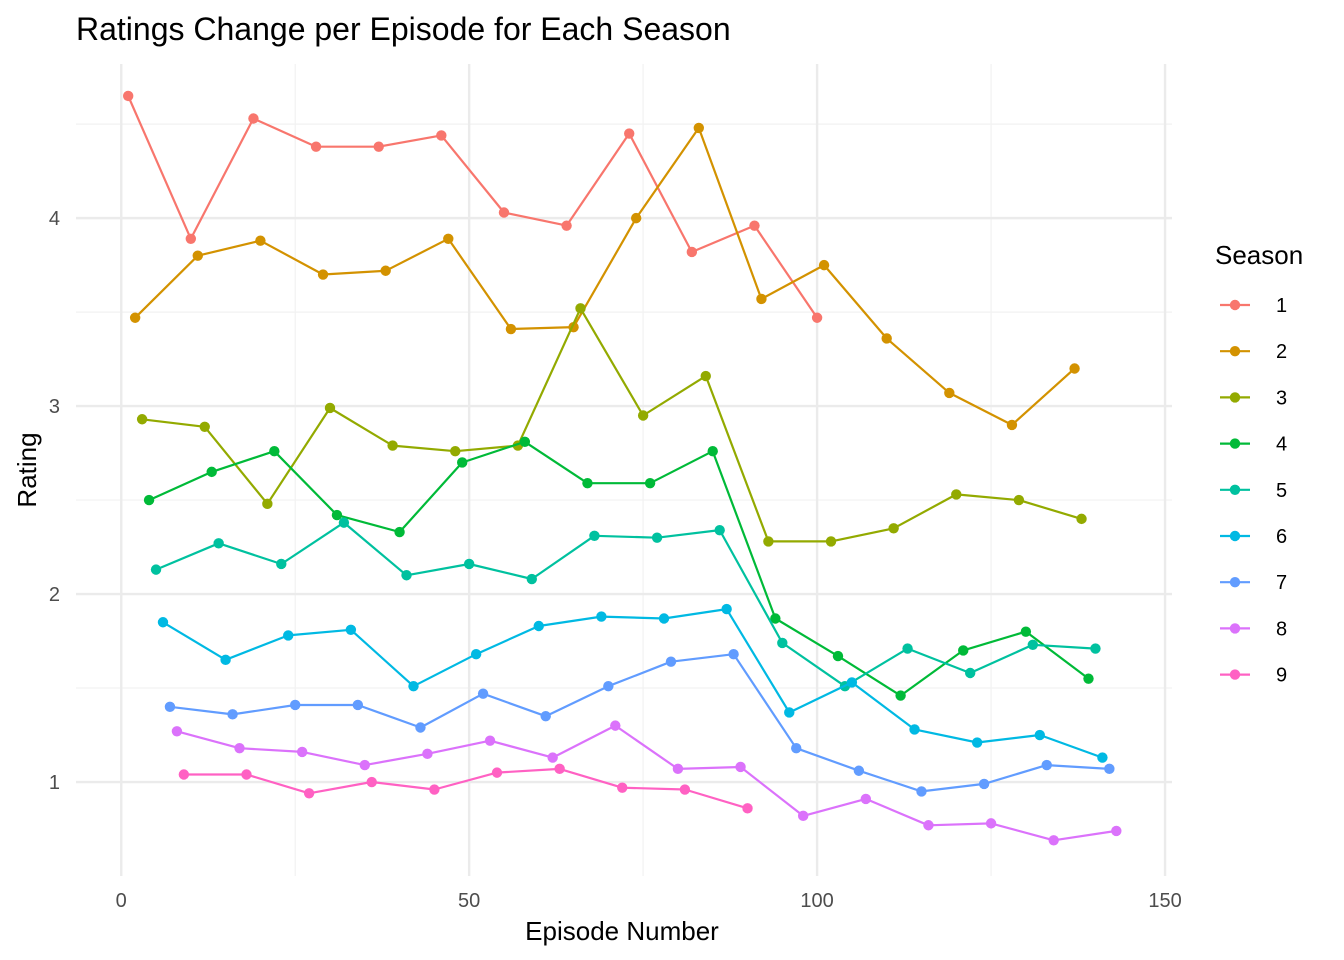  What do you see at coordinates (1281, 583) in the screenshot?
I see `legend-label: 7` at bounding box center [1281, 583].